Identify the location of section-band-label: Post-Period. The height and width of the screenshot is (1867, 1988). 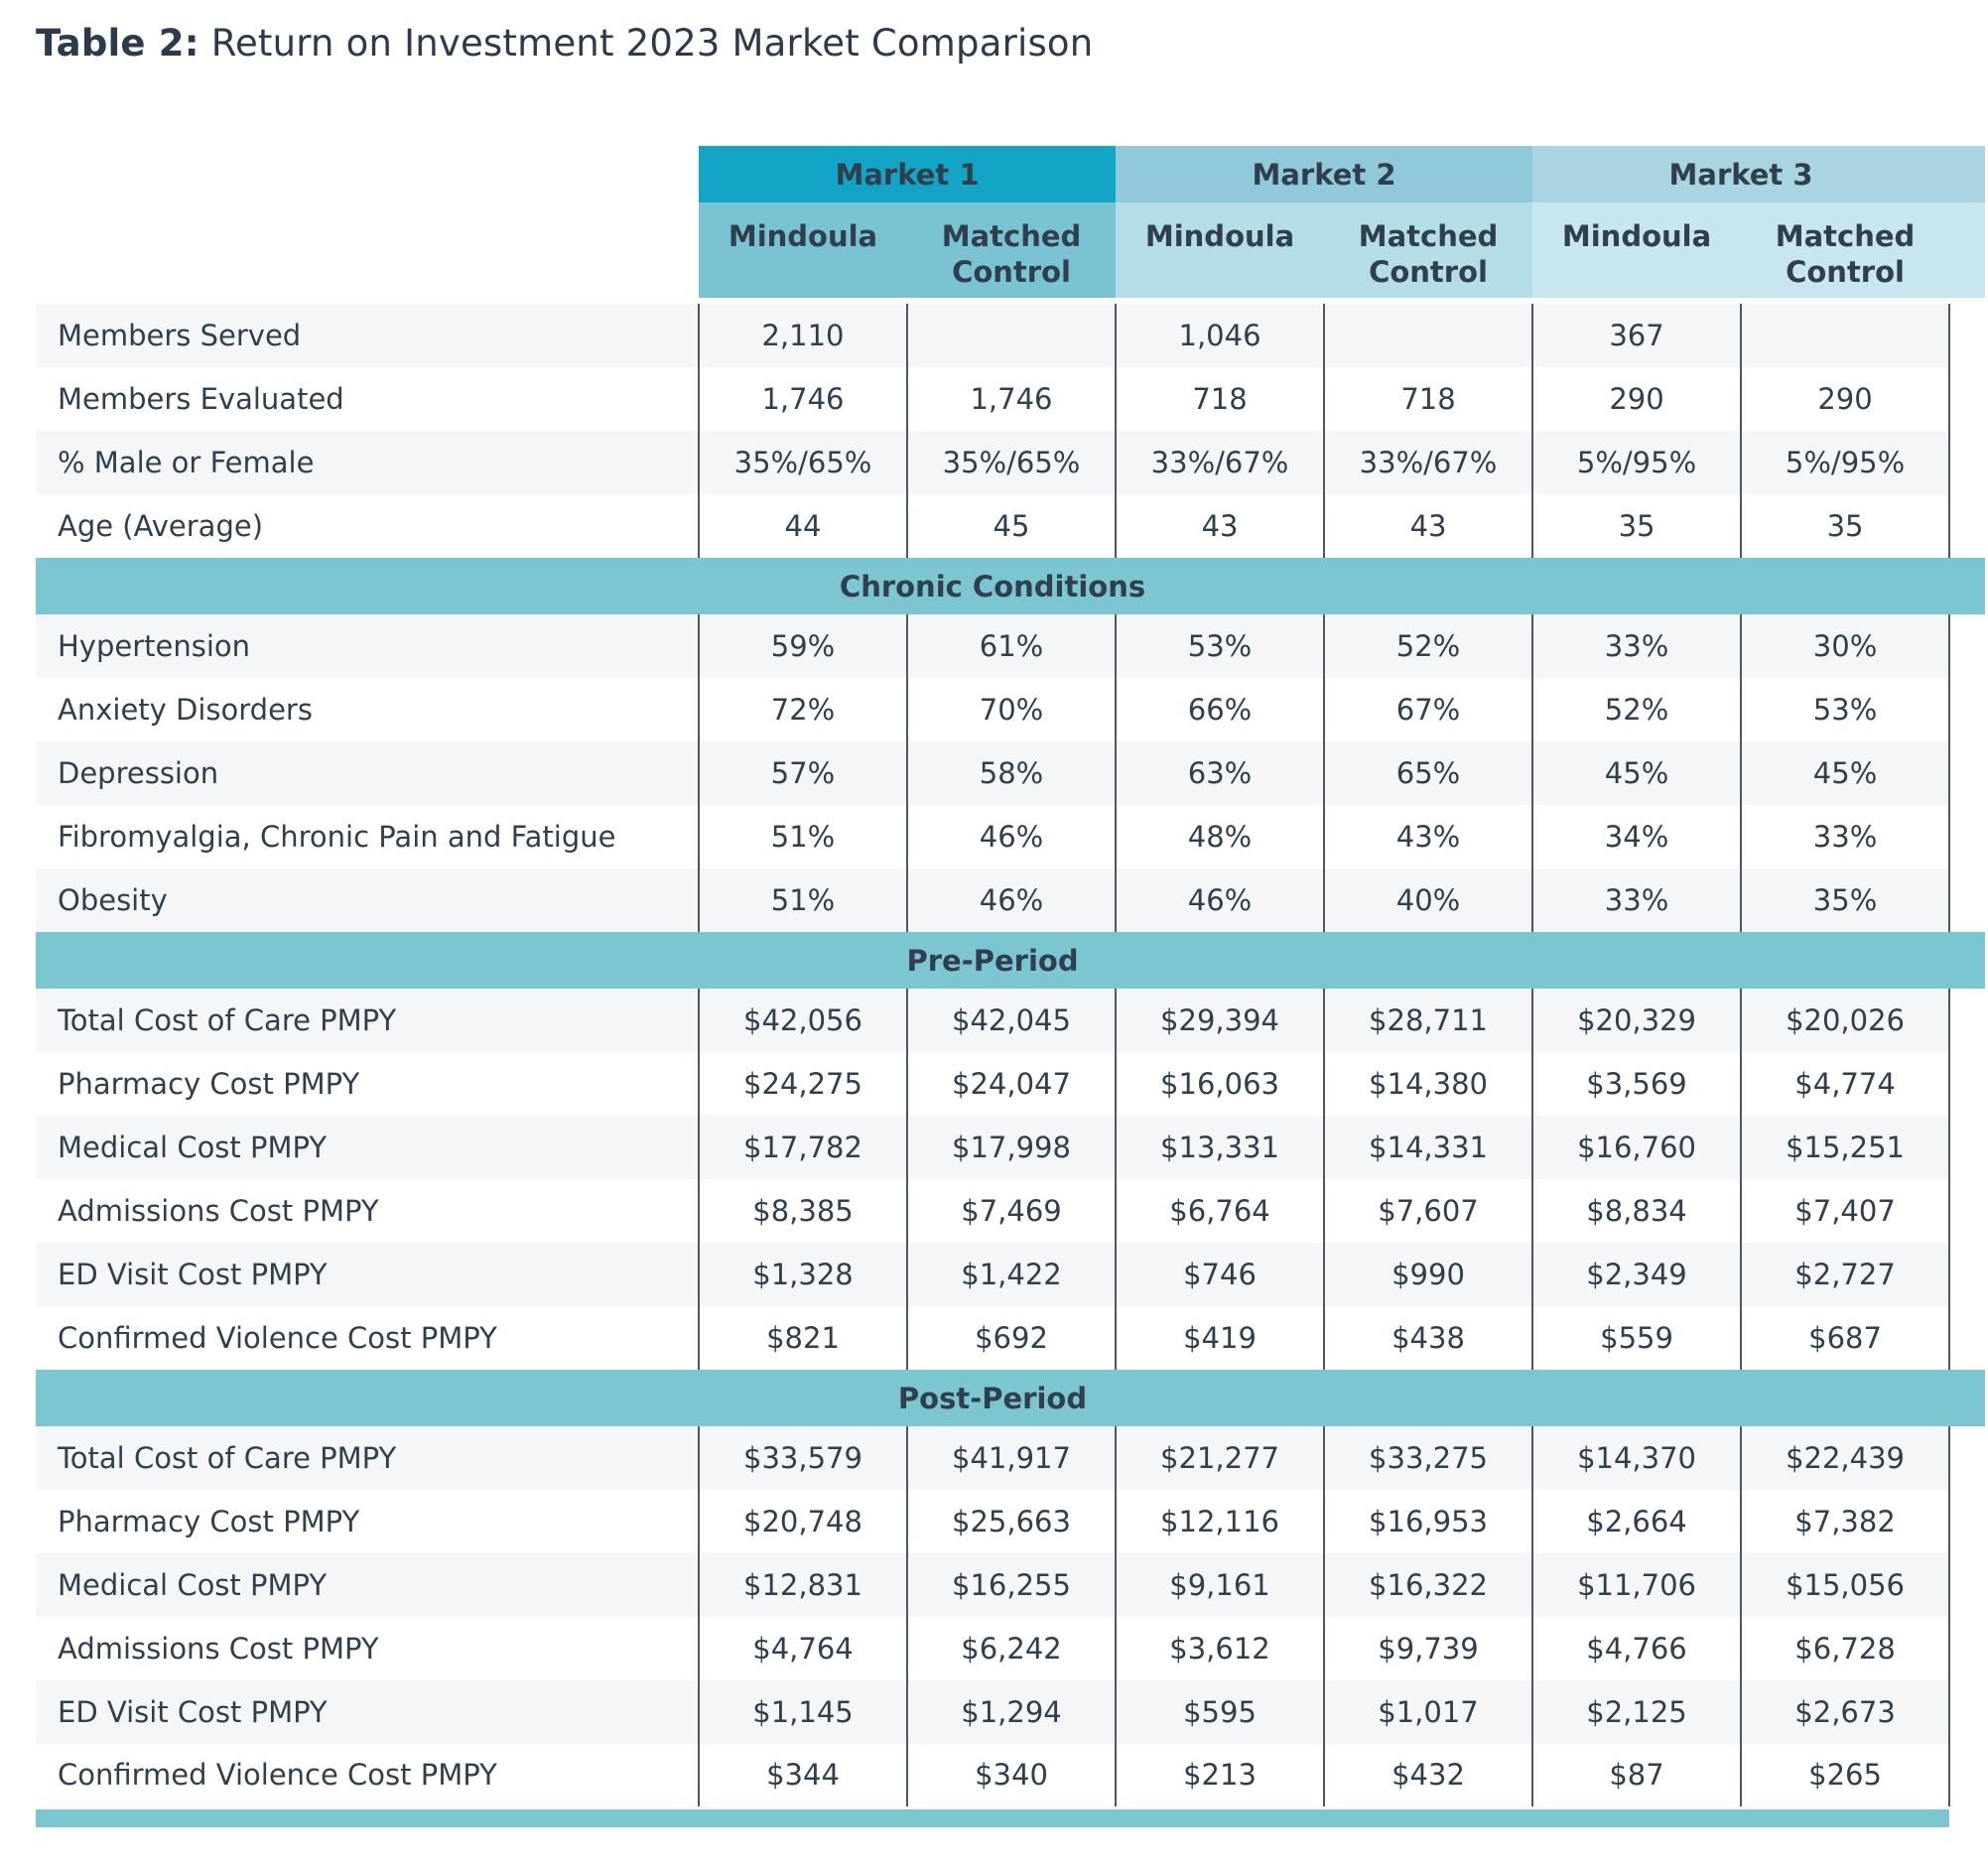
(1011, 1398).